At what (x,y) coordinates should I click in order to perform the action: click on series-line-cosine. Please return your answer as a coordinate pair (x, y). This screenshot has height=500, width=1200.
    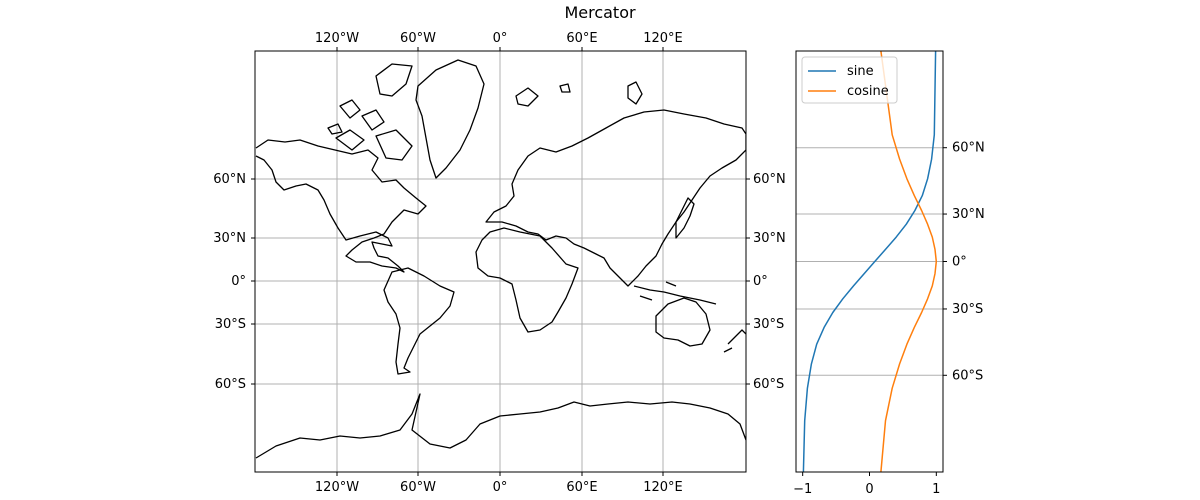
    Looking at the image, I should click on (909, 261).